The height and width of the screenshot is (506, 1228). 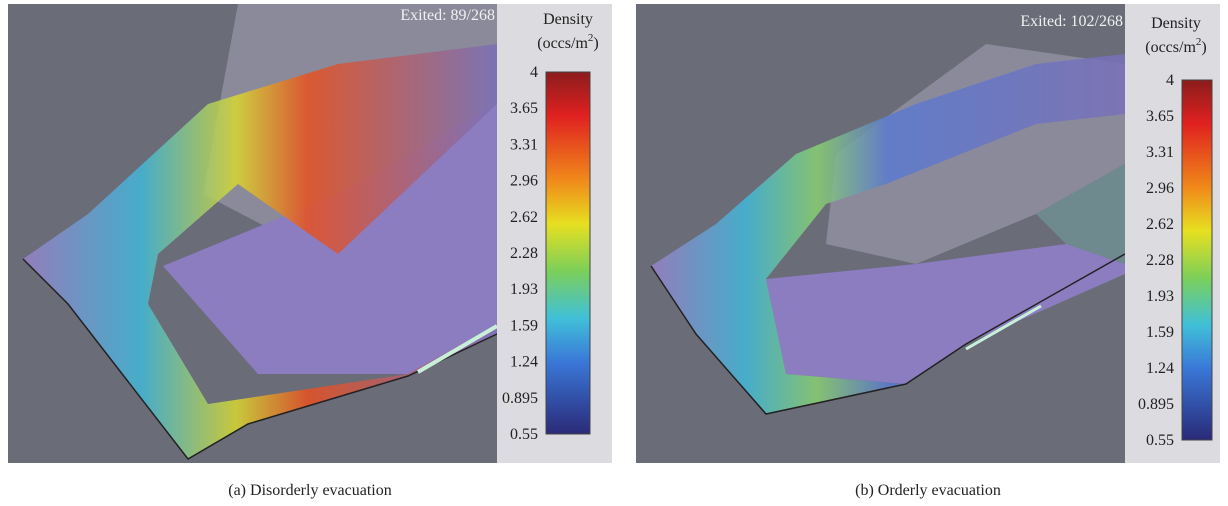 I want to click on caption: (b) Orderly evacuation, so click(x=928, y=490).